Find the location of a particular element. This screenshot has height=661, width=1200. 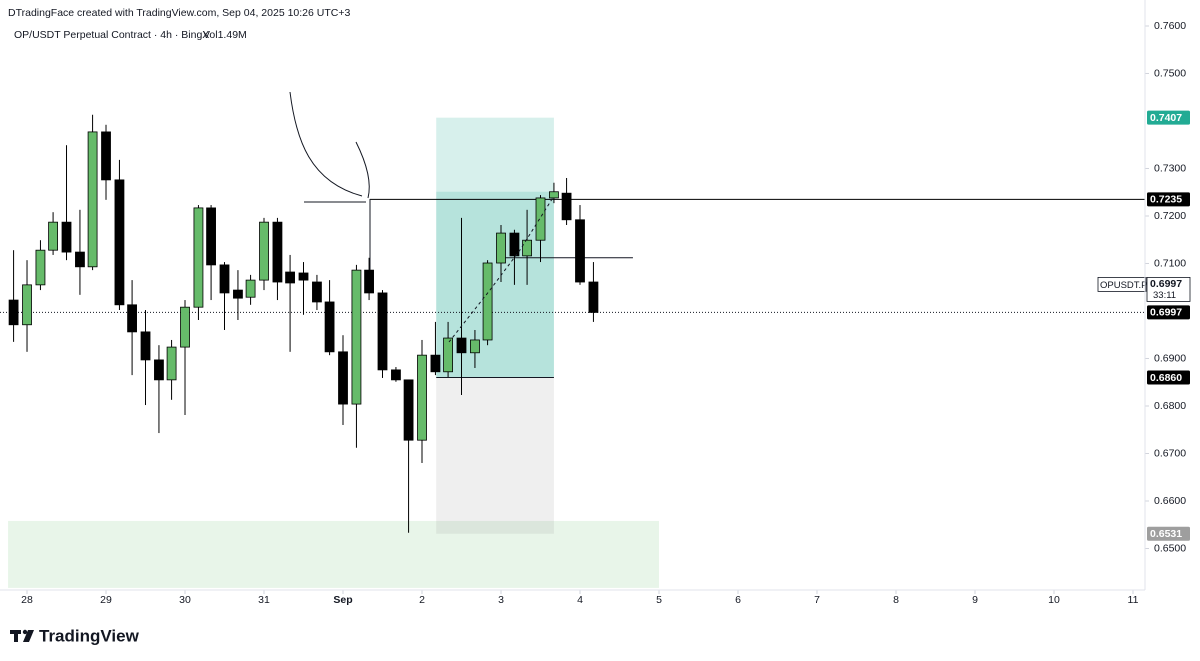

x-tick-label: 3 is located at coordinates (501, 600).